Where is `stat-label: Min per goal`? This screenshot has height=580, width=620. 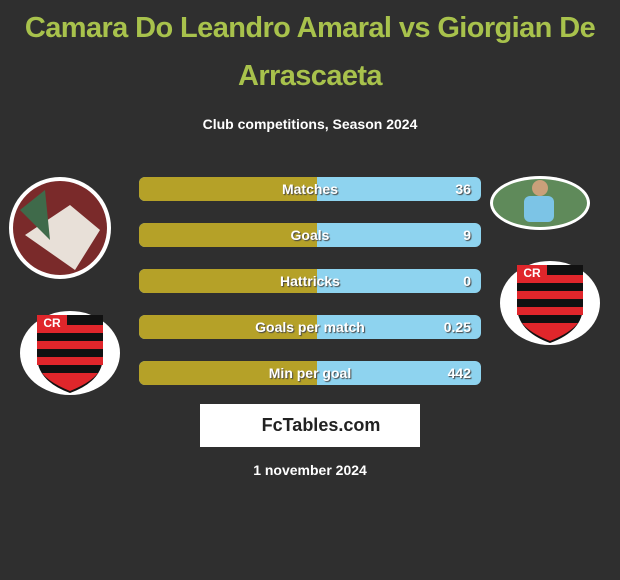
stat-label: Min per goal is located at coordinates (310, 373).